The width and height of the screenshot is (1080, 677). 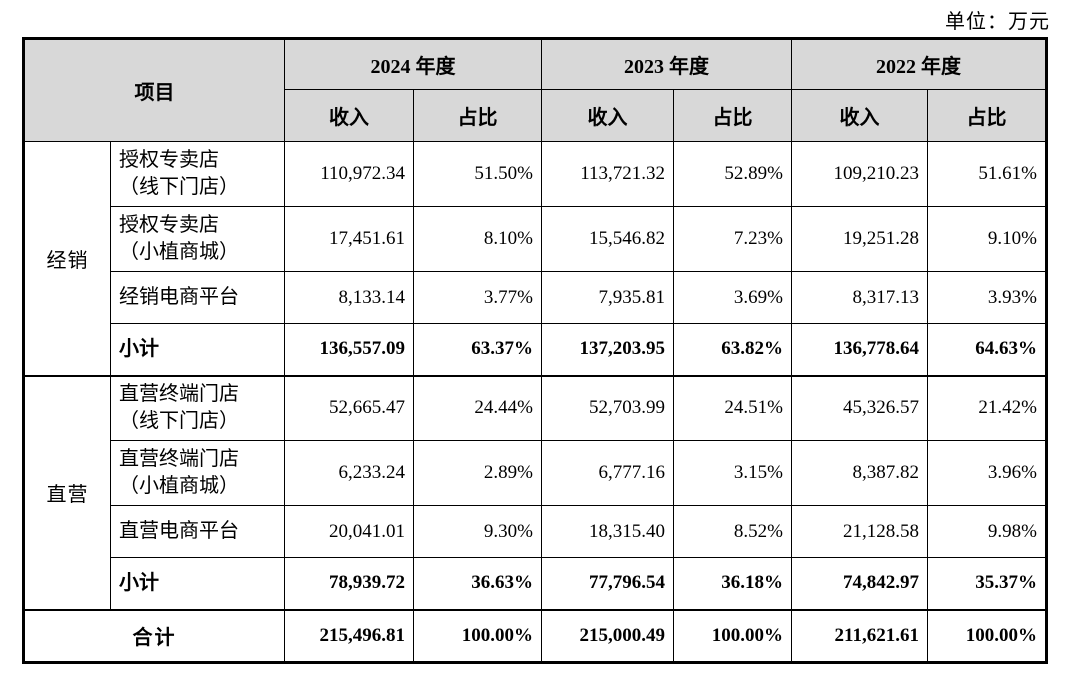 I want to click on header-ratio-2023: 占比, so click(x=732, y=115).